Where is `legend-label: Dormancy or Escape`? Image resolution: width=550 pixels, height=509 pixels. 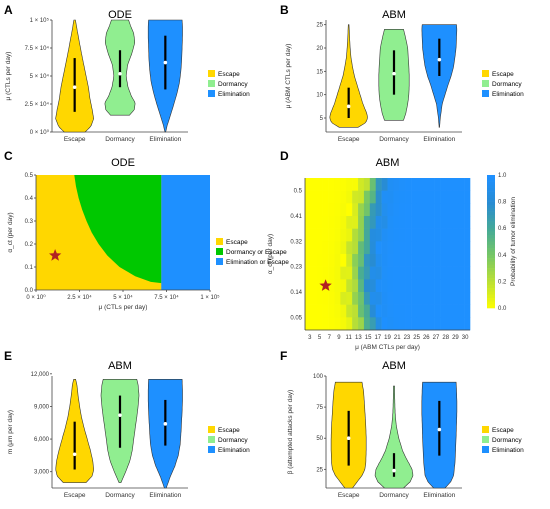
legend-label: Dormancy or Escape is located at coordinates (256, 252).